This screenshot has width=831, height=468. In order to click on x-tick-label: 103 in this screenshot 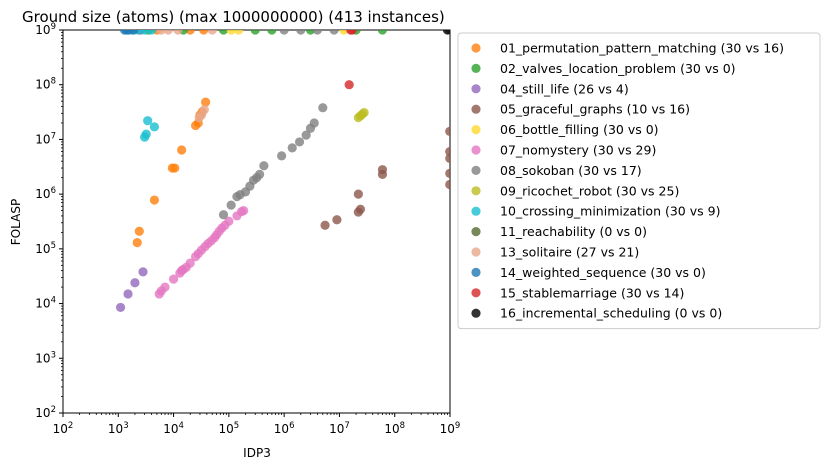, I will do `click(118, 428)`.